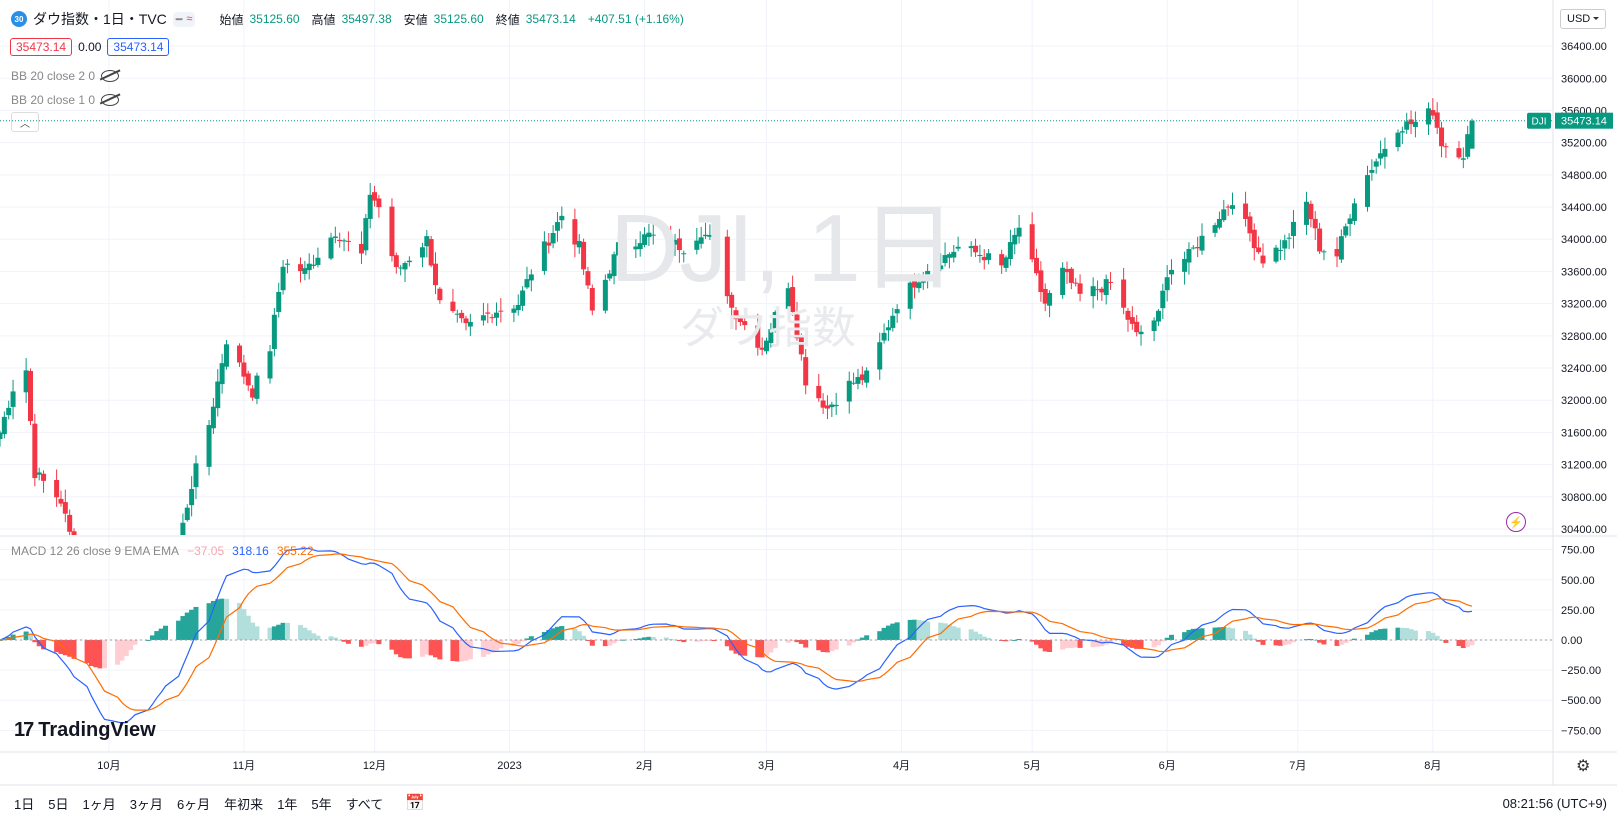 The image size is (1617, 820). Describe the element at coordinates (25, 122) in the screenshot. I see `collapse-legend-button: ︿` at that location.